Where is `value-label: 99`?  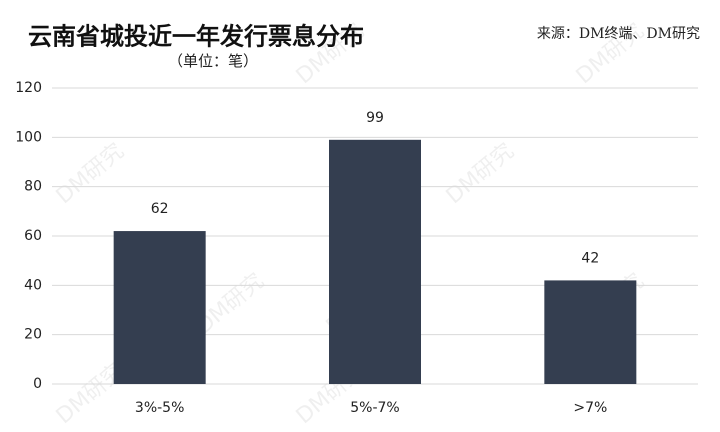 value-label: 99 is located at coordinates (375, 118).